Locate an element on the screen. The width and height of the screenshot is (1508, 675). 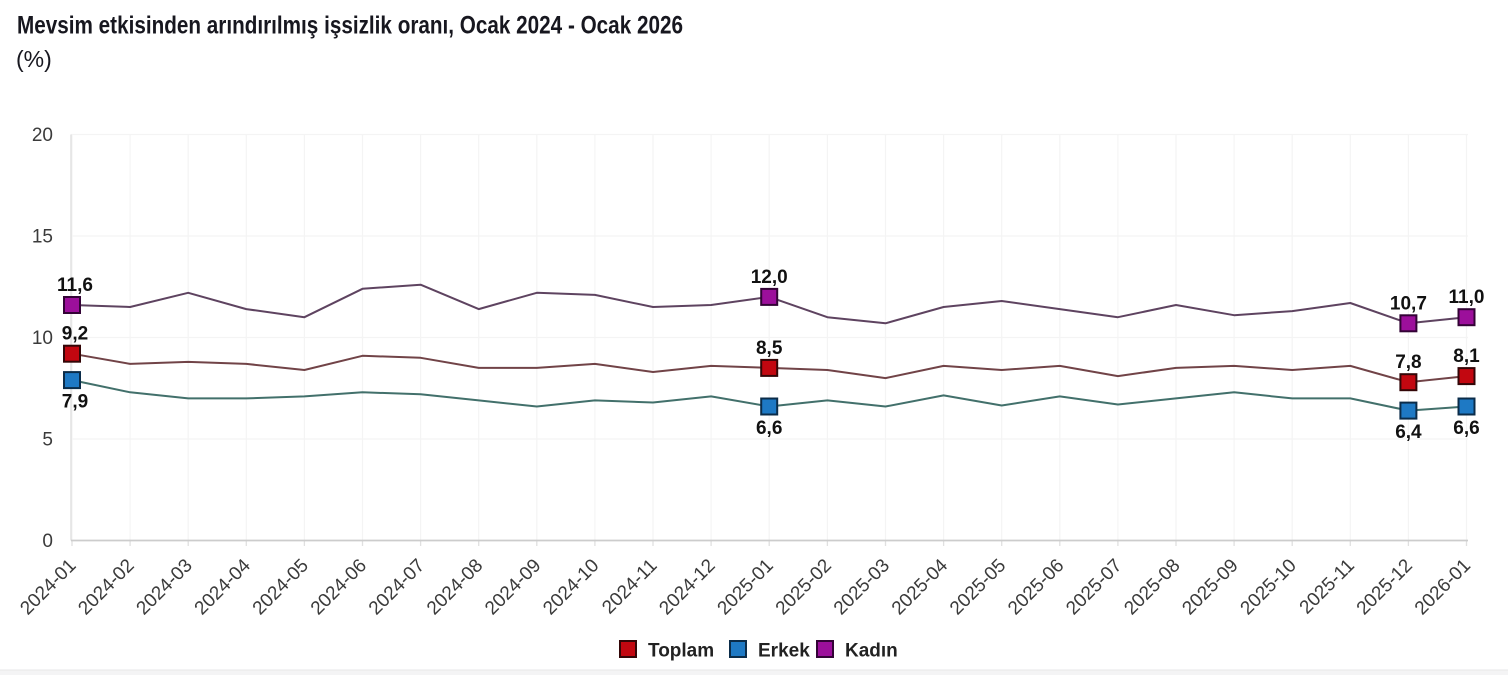
svg-text: 8,5 is located at coordinates (769, 348).